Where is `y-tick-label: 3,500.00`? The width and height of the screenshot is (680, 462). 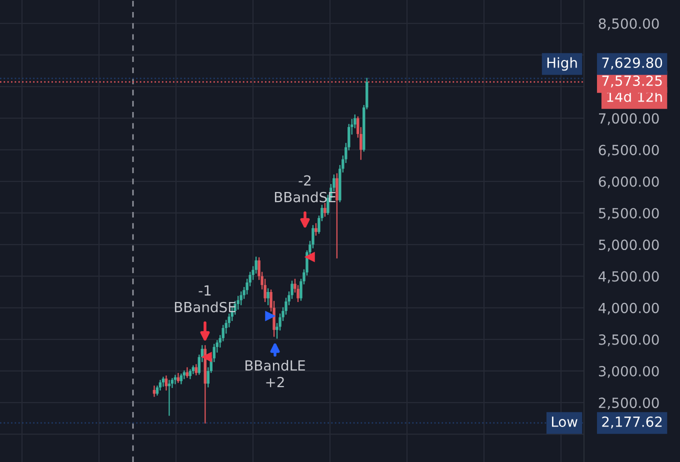 y-tick-label: 3,500.00 is located at coordinates (628, 340).